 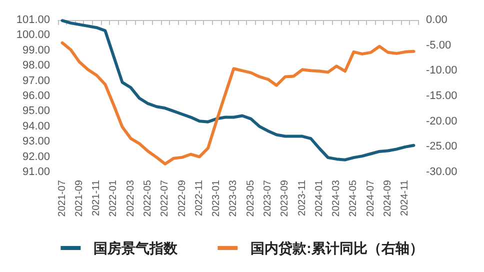 I want to click on x-tick-label: 2022-01, so click(x=114, y=198).